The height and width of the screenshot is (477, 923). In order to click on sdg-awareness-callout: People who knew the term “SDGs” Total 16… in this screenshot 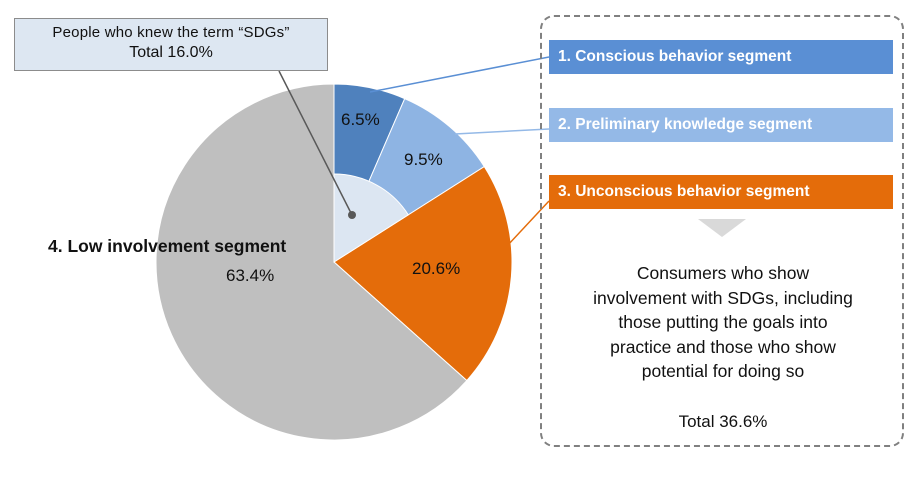, I will do `click(171, 44)`.